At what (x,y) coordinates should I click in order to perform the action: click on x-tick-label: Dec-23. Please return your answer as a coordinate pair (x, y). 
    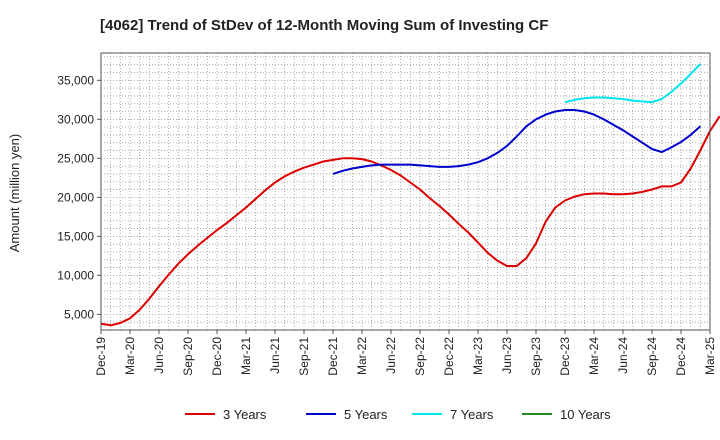
    Looking at the image, I should click on (565, 356).